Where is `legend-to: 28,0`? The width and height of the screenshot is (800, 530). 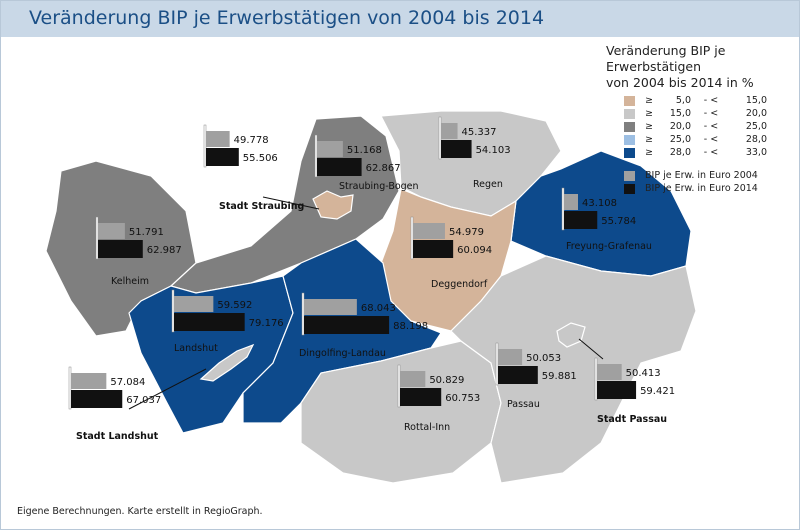 legend-to: 28,0 is located at coordinates (756, 139).